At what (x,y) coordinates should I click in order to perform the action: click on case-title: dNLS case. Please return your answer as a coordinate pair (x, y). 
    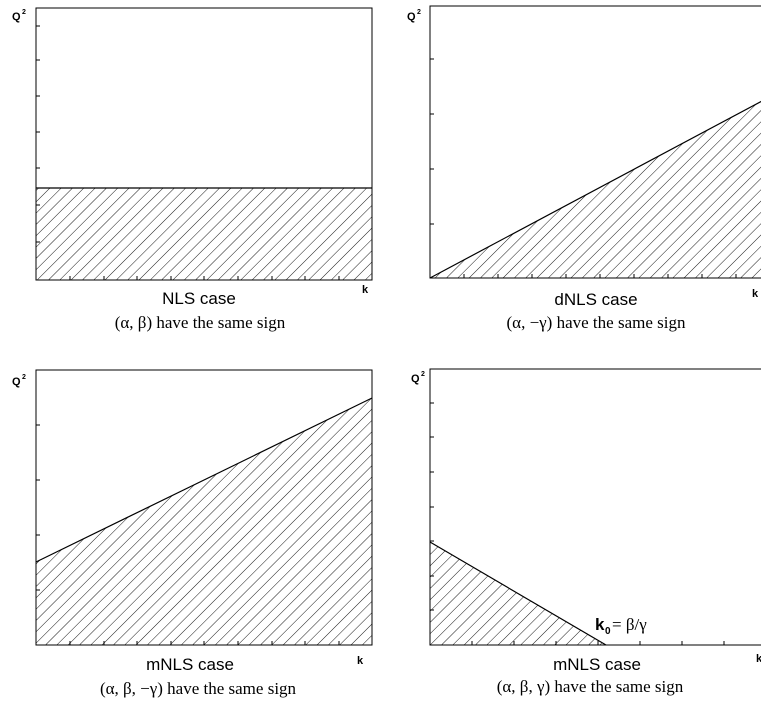
    Looking at the image, I should click on (595, 299).